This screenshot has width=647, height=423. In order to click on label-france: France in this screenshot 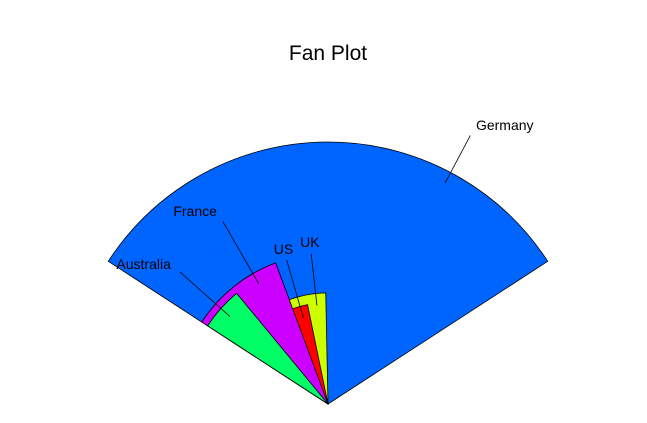, I will do `click(195, 211)`.